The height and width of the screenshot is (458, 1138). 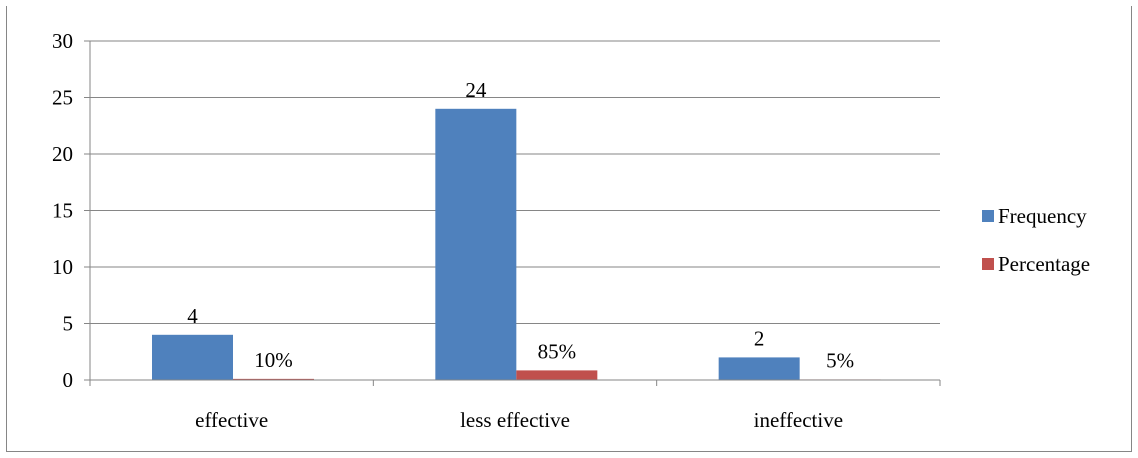 What do you see at coordinates (557, 351) in the screenshot?
I see `data-label-percentage: 85%` at bounding box center [557, 351].